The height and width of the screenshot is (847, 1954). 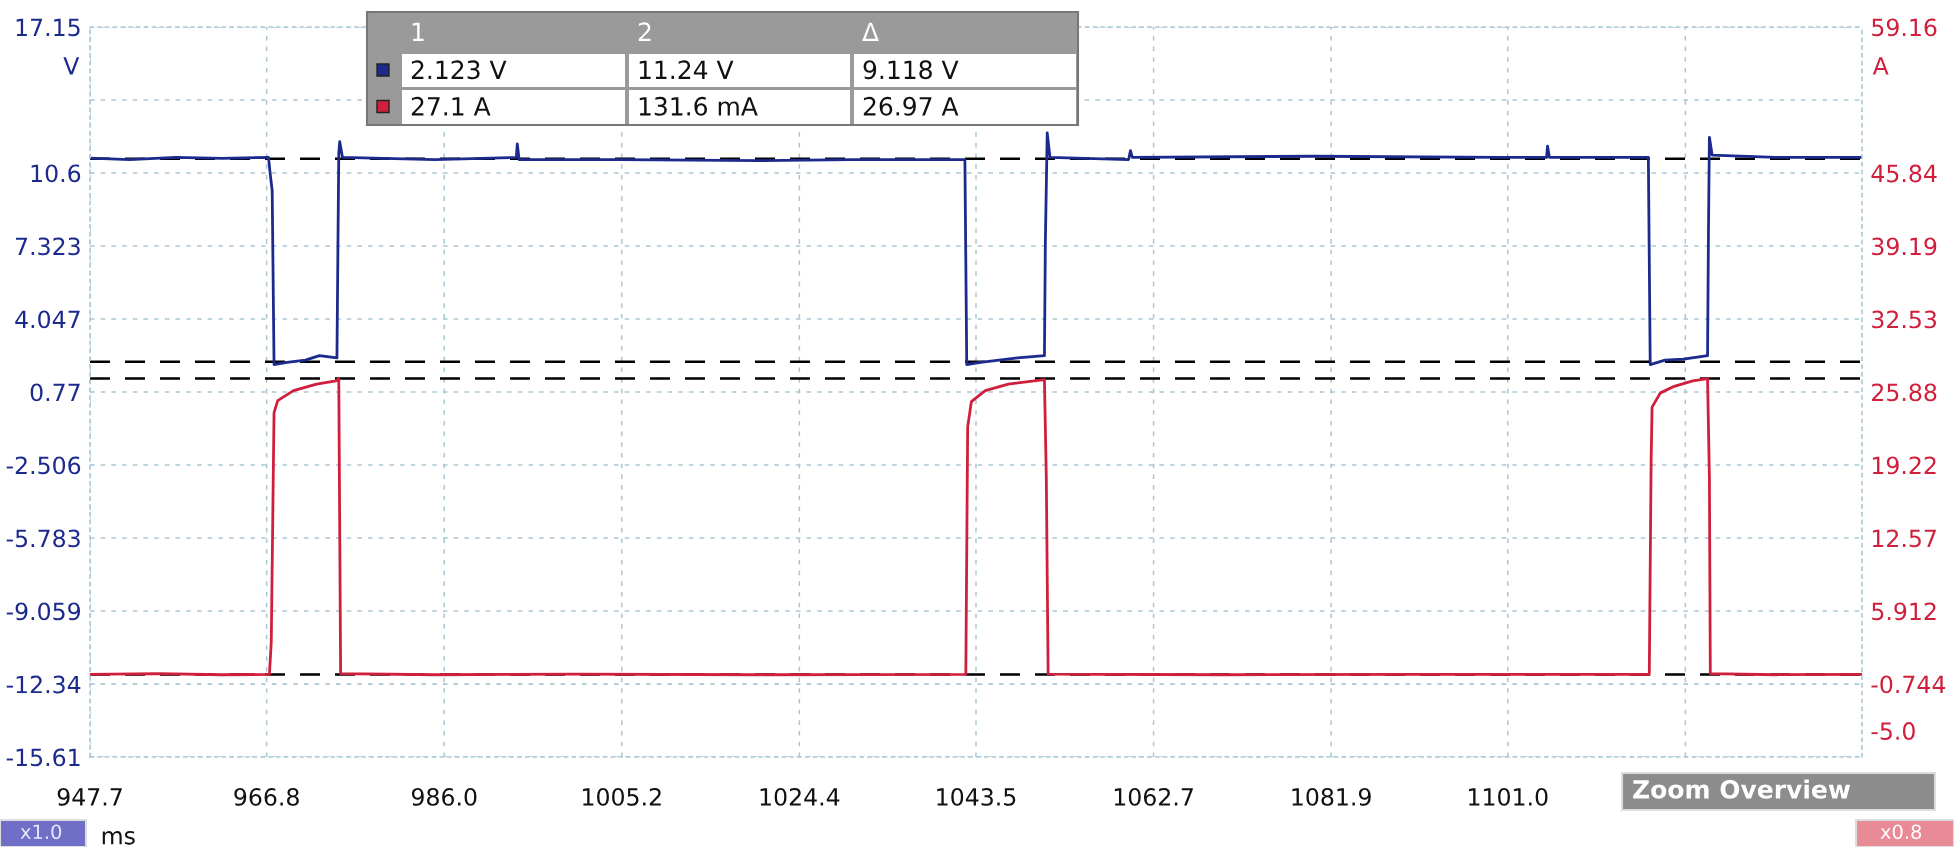 What do you see at coordinates (1904, 27) in the screenshot?
I see `y2-tick-label: 59.16` at bounding box center [1904, 27].